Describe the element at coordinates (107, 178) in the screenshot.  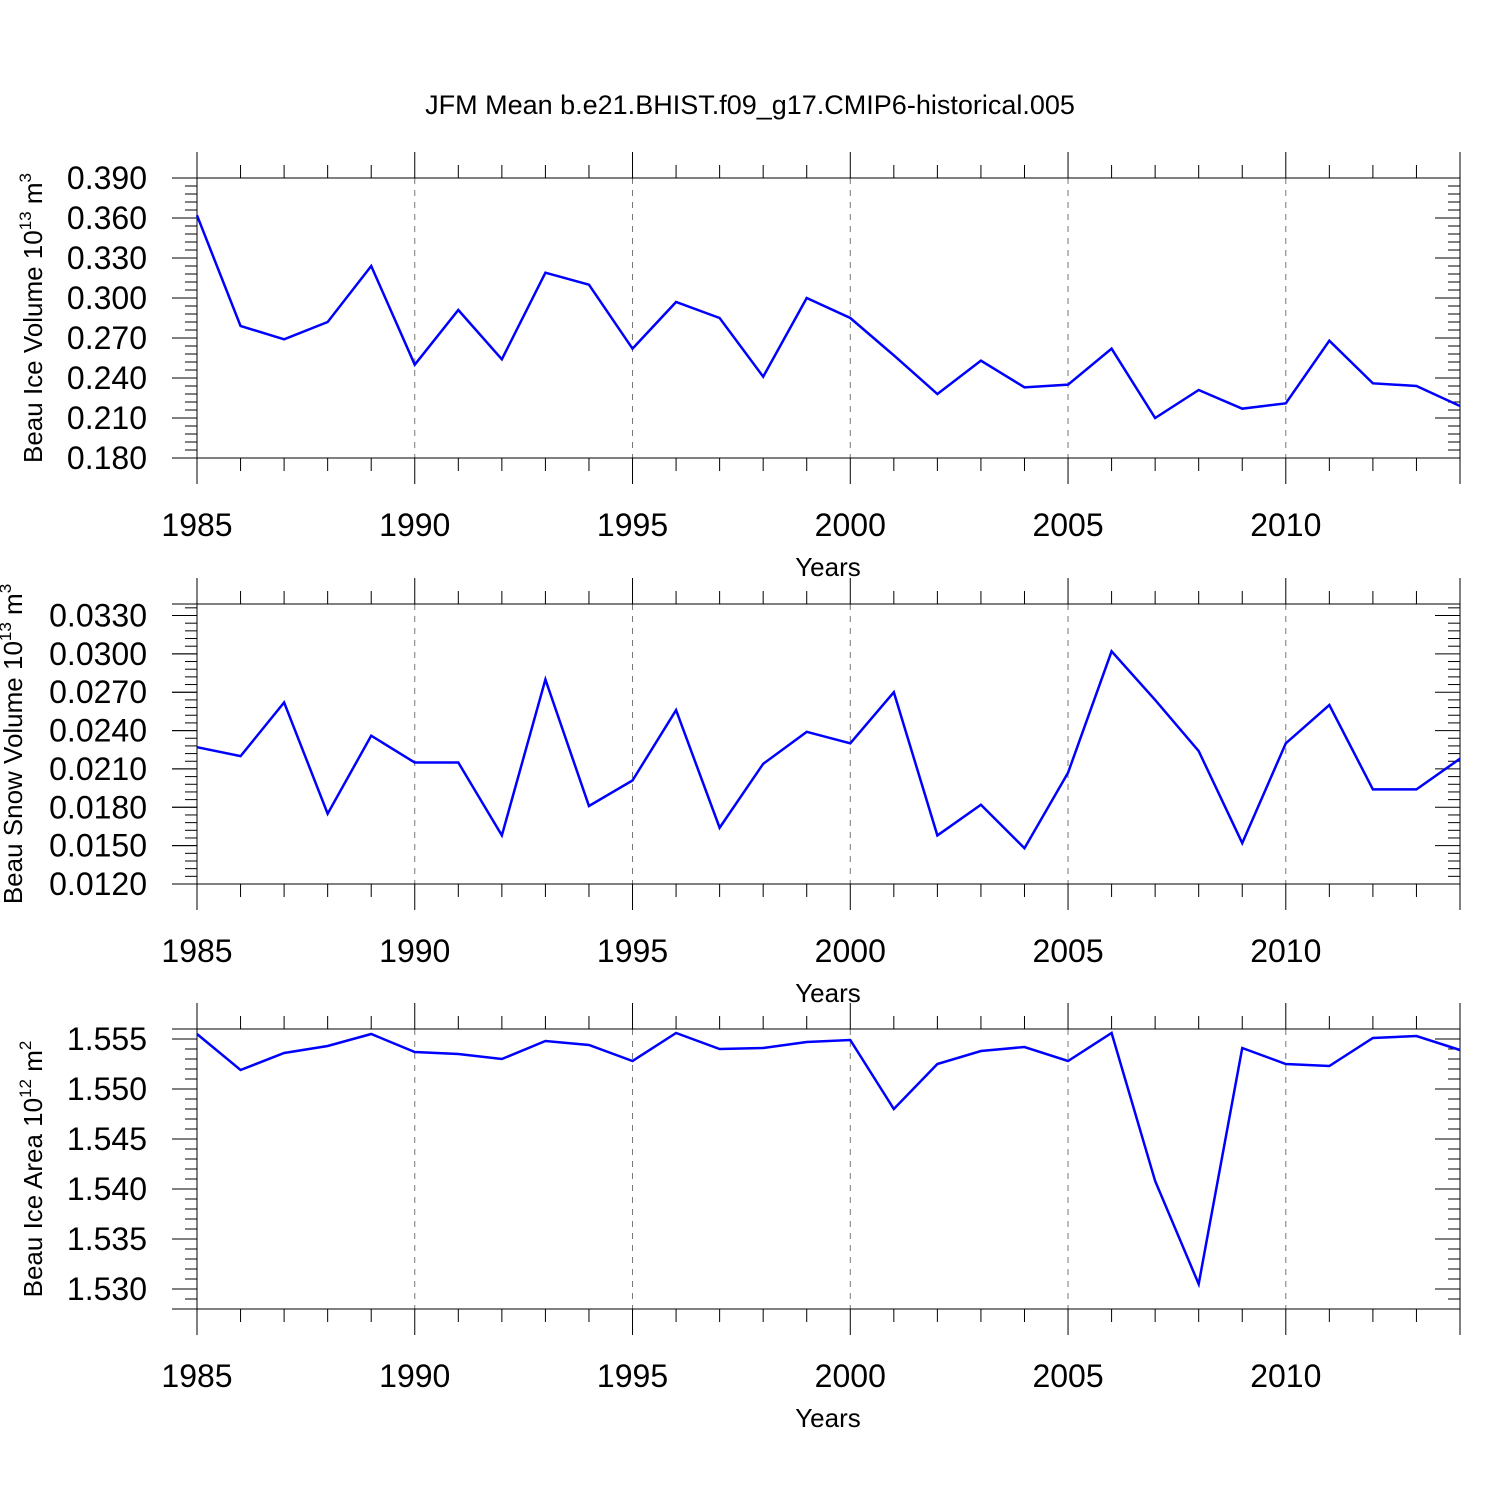
I see `y-tick-label: 0.390` at that location.